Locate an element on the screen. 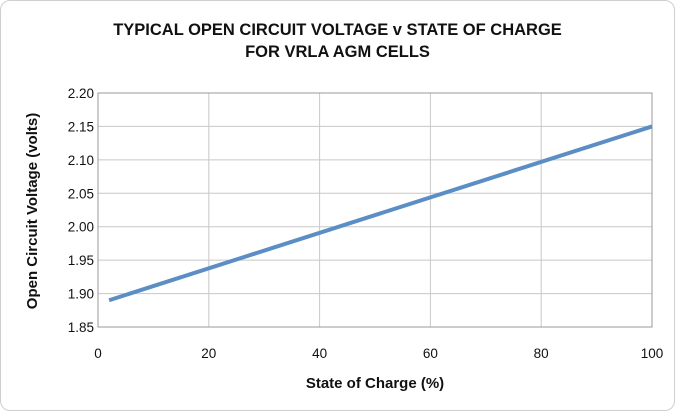 The height and width of the screenshot is (411, 675). chart-title-line-2: FOR VRLA AGM CELLS is located at coordinates (337, 52).